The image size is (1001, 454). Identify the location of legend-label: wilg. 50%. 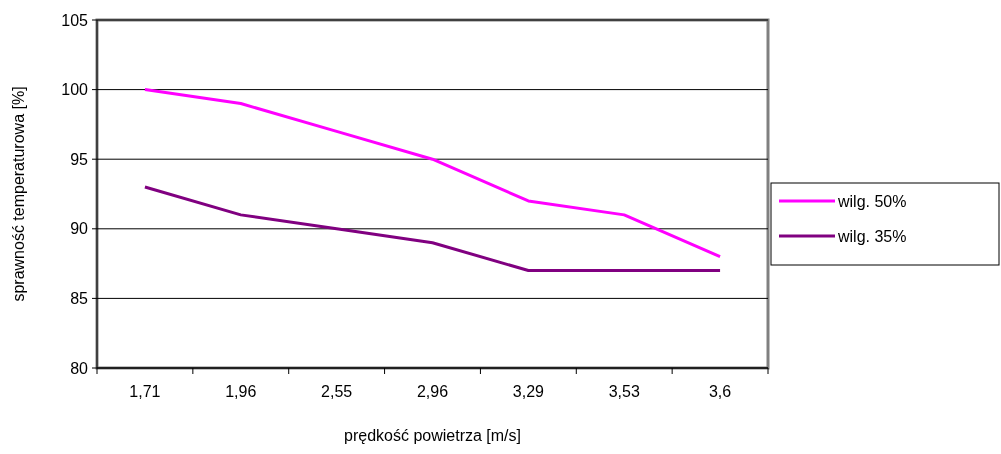
(872, 201).